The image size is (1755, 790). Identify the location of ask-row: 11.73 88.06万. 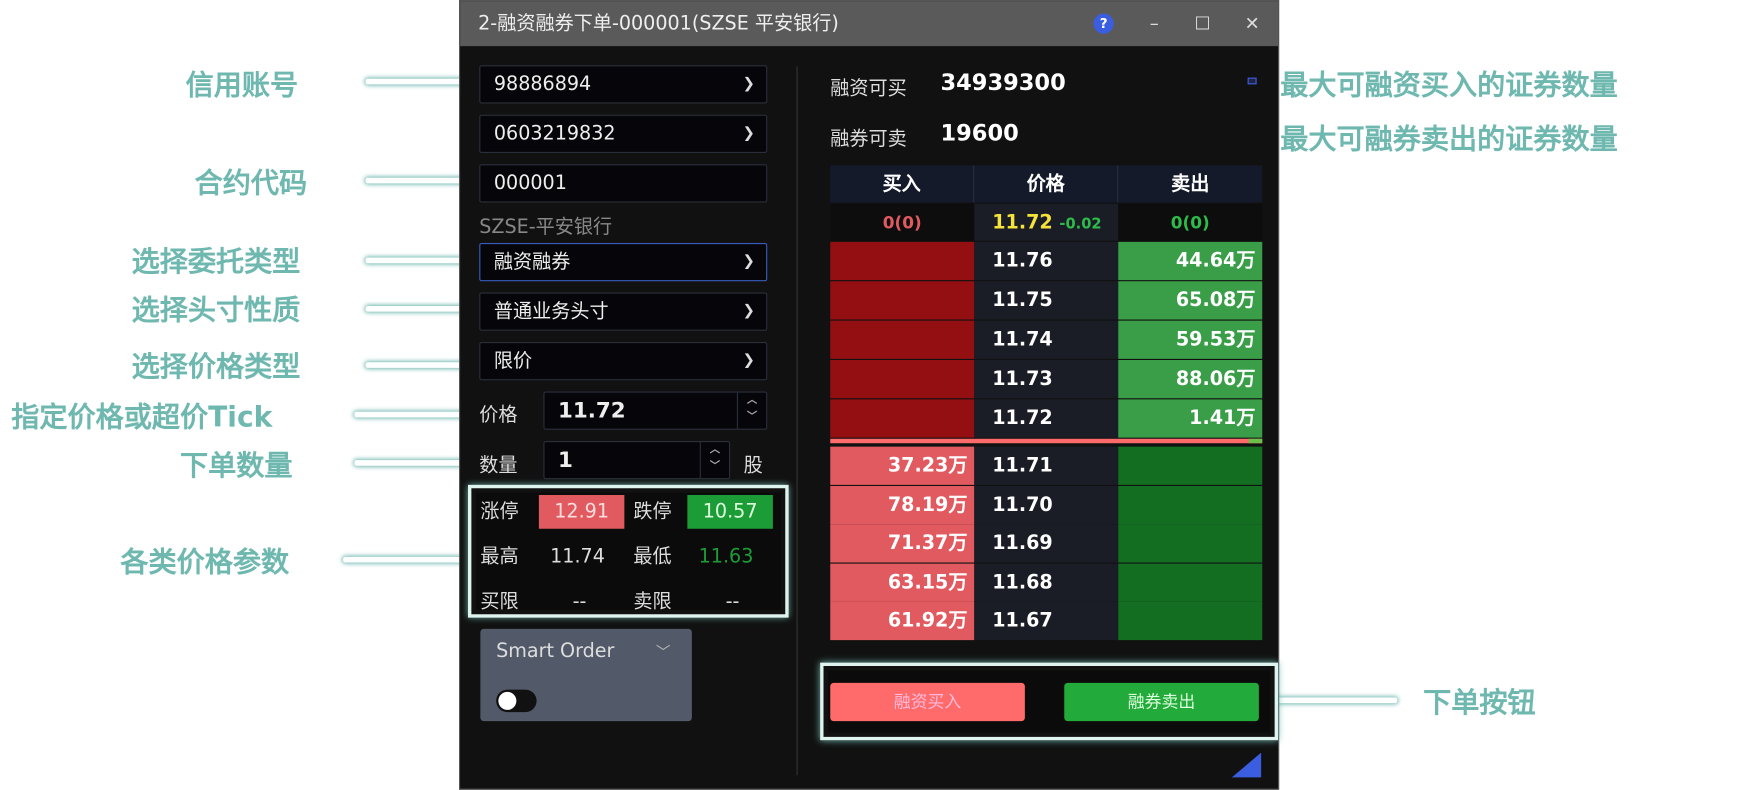
(1046, 380).